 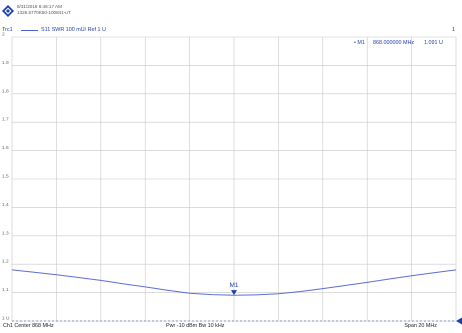 What do you see at coordinates (453, 30) in the screenshot?
I see `channel-number: 1` at bounding box center [453, 30].